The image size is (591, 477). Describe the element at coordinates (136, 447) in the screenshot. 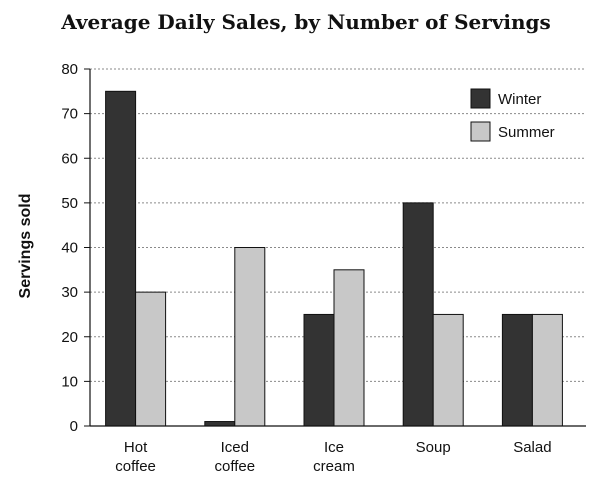

I see `x-tick-label-line: Hot` at that location.